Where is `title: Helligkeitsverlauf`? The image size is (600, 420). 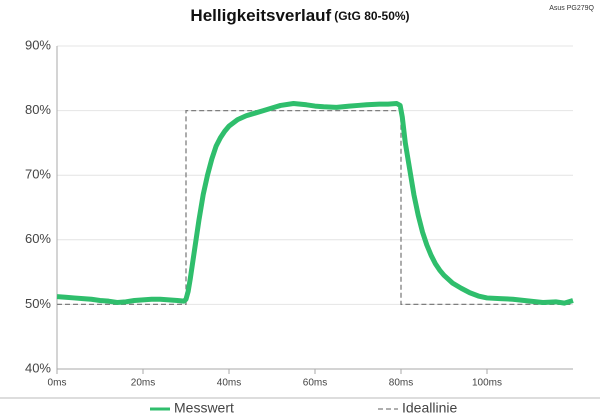 title: Helligkeitsverlauf is located at coordinates (260, 15).